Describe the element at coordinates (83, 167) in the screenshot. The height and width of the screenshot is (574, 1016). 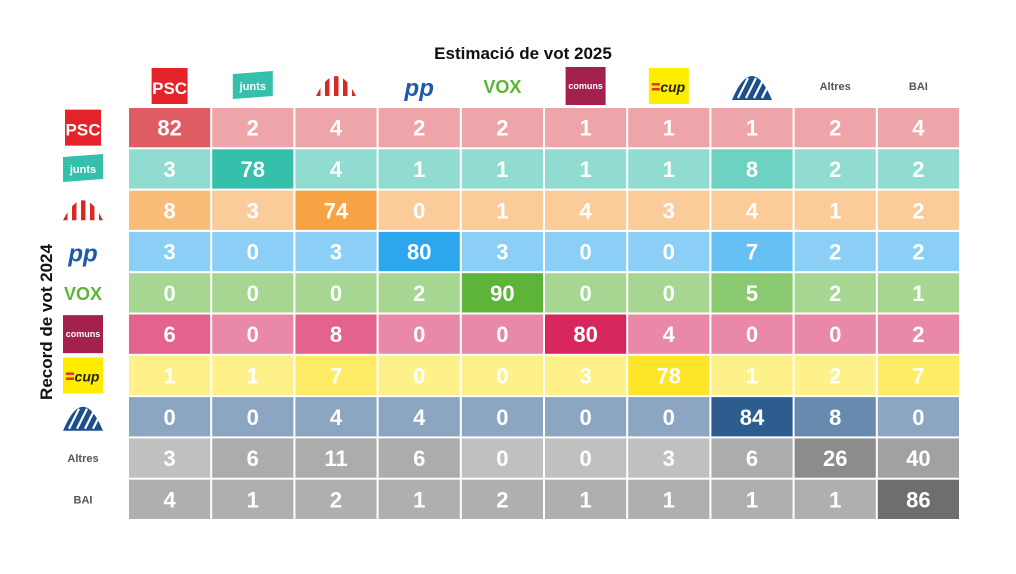
I see `row-logo-junts: junts` at that location.